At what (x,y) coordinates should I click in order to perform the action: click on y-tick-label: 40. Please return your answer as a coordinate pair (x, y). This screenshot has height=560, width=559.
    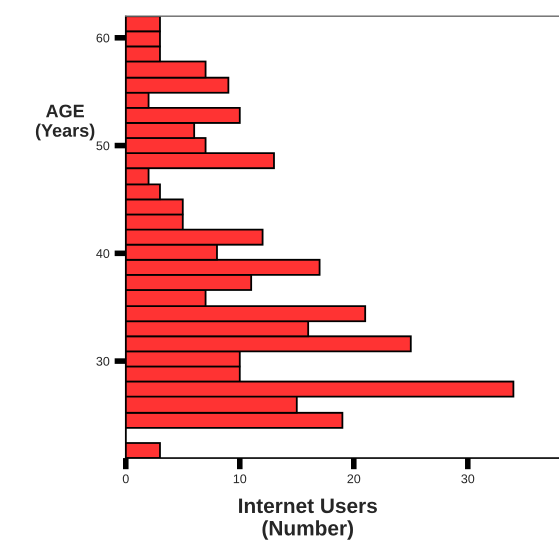
    Looking at the image, I should click on (103, 253).